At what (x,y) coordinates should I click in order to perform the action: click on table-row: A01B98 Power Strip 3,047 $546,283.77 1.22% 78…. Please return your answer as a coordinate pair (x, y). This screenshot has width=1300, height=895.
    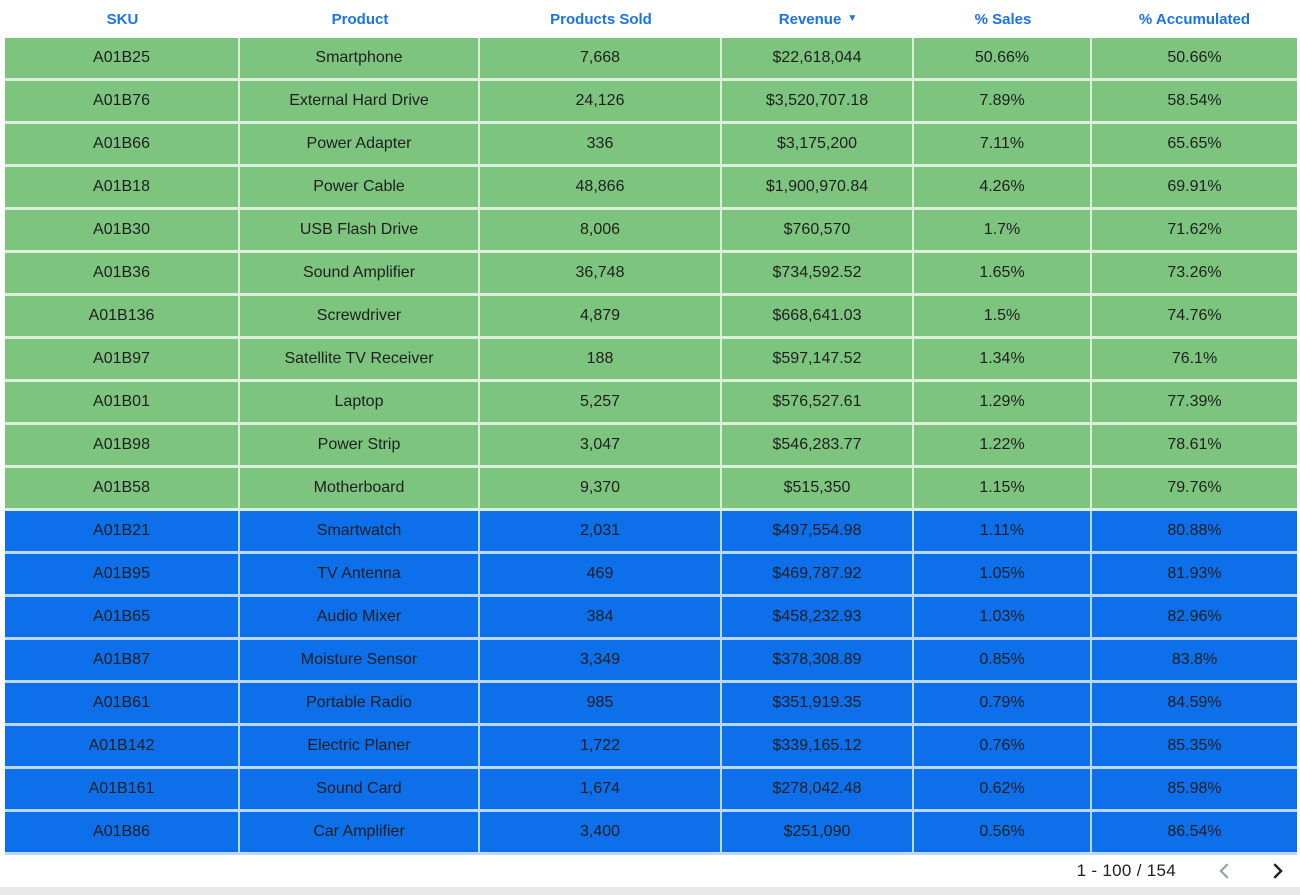
    Looking at the image, I should click on (651, 446).